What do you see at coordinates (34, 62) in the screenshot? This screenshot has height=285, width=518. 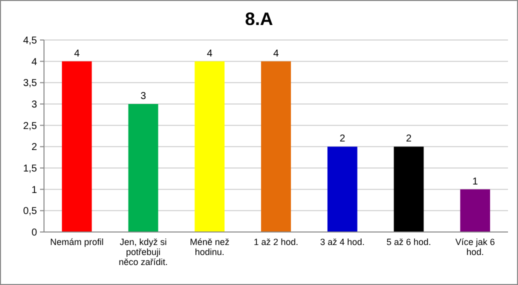 I see `y-tick-label: 4` at bounding box center [34, 62].